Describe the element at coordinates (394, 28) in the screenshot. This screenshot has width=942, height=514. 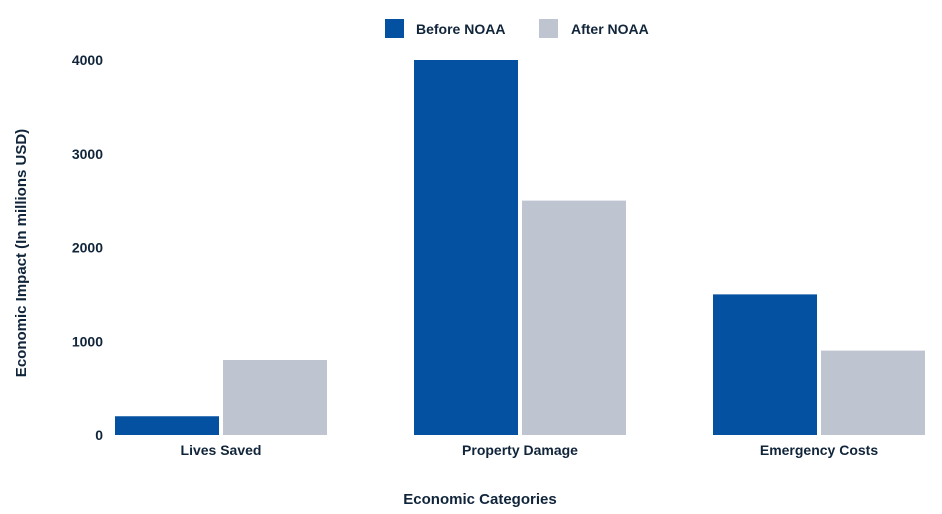
I see `legend-swatch-before-noaa` at that location.